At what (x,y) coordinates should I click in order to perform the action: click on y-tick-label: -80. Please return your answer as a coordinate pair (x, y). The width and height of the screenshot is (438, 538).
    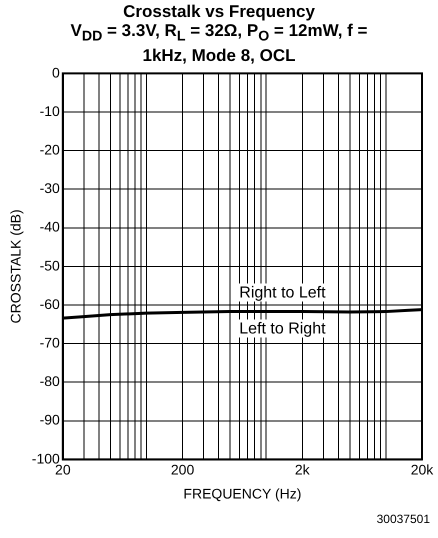
    Looking at the image, I should click on (50, 381).